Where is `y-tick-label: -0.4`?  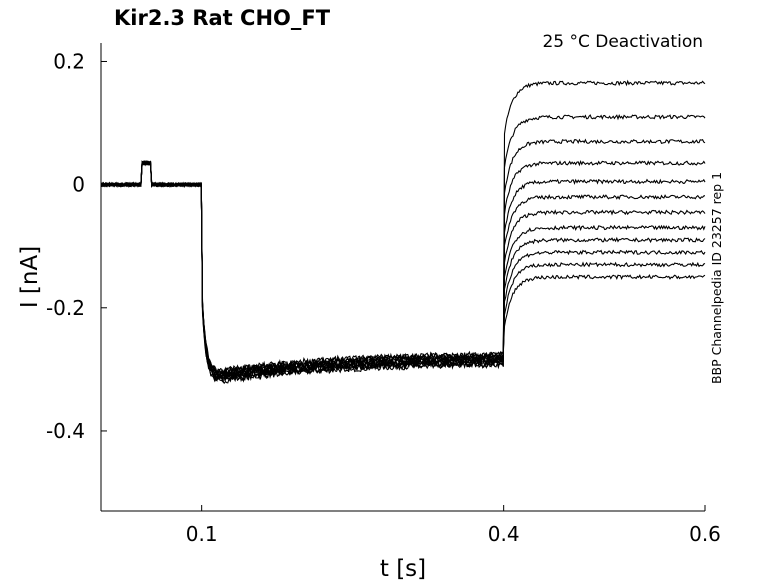
y-tick-label: -0.4 is located at coordinates (65, 431).